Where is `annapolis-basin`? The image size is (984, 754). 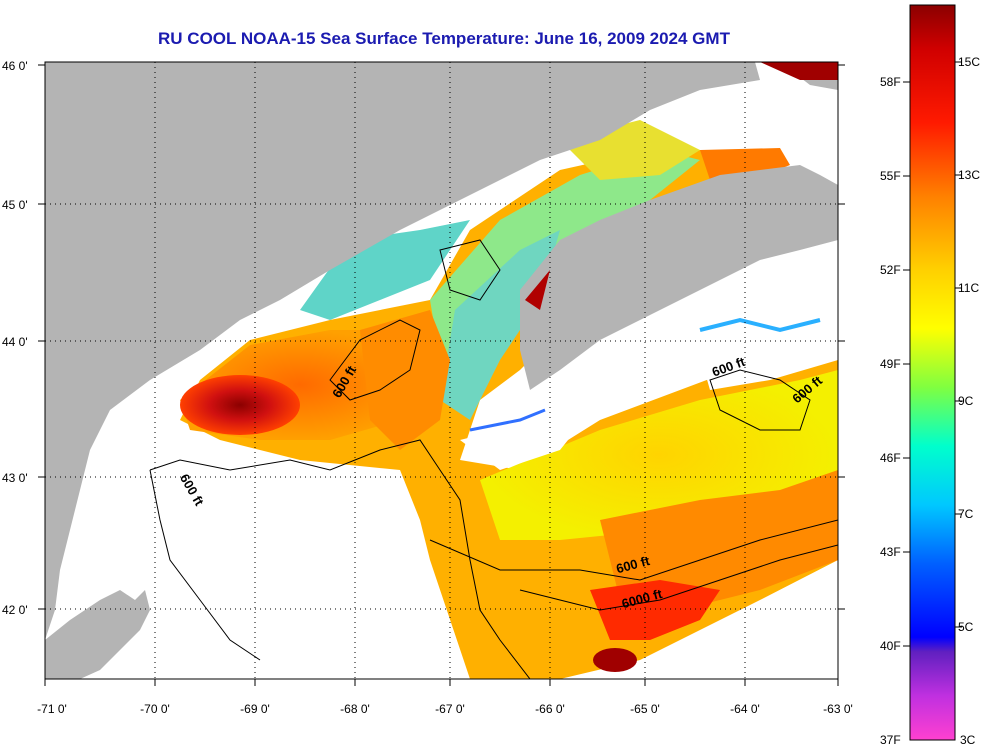
annapolis-basin is located at coordinates (537, 290).